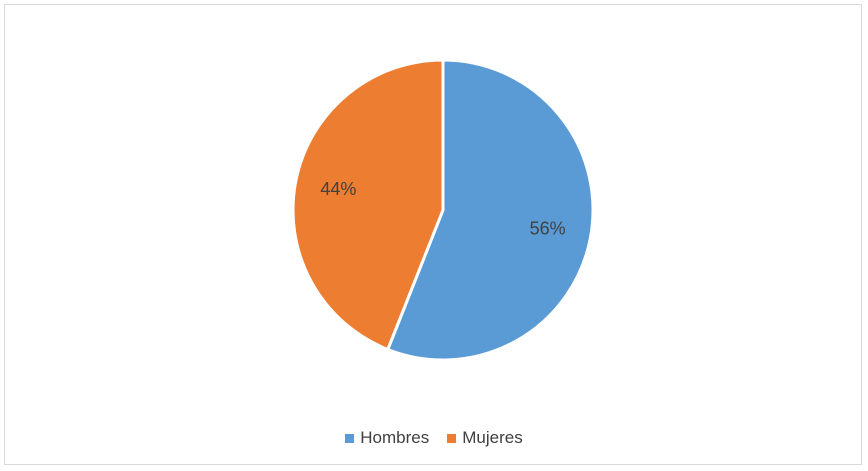 The height and width of the screenshot is (471, 868). Describe the element at coordinates (492, 437) in the screenshot. I see `legend-label-mujeres: Mujeres` at that location.